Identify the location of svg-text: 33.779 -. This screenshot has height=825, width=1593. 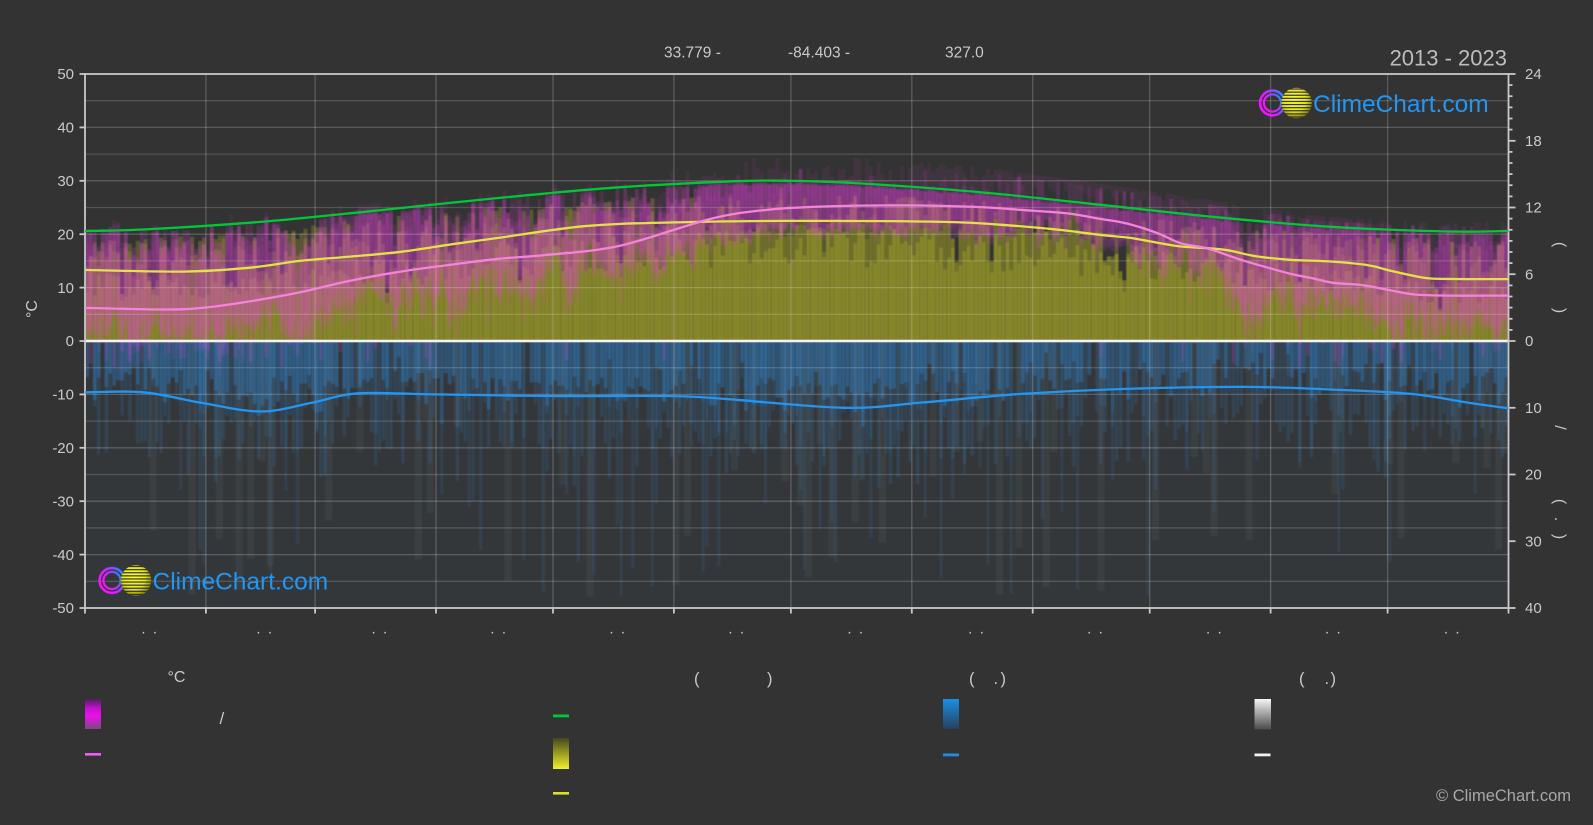
(692, 53).